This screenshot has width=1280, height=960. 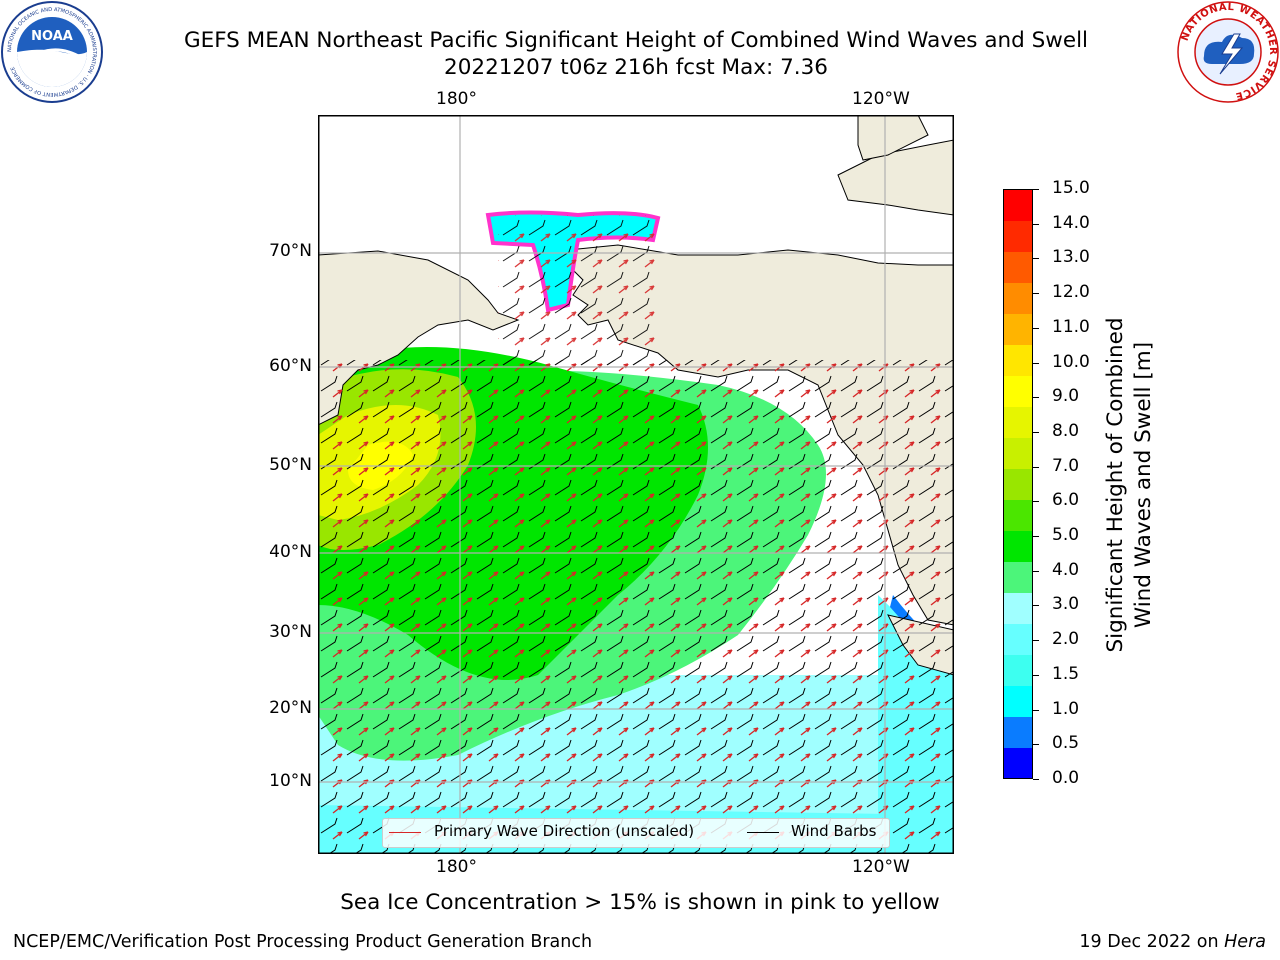 I want to click on nws-logo: NATIONAL WEATHER SERVICE, so click(x=1228, y=52).